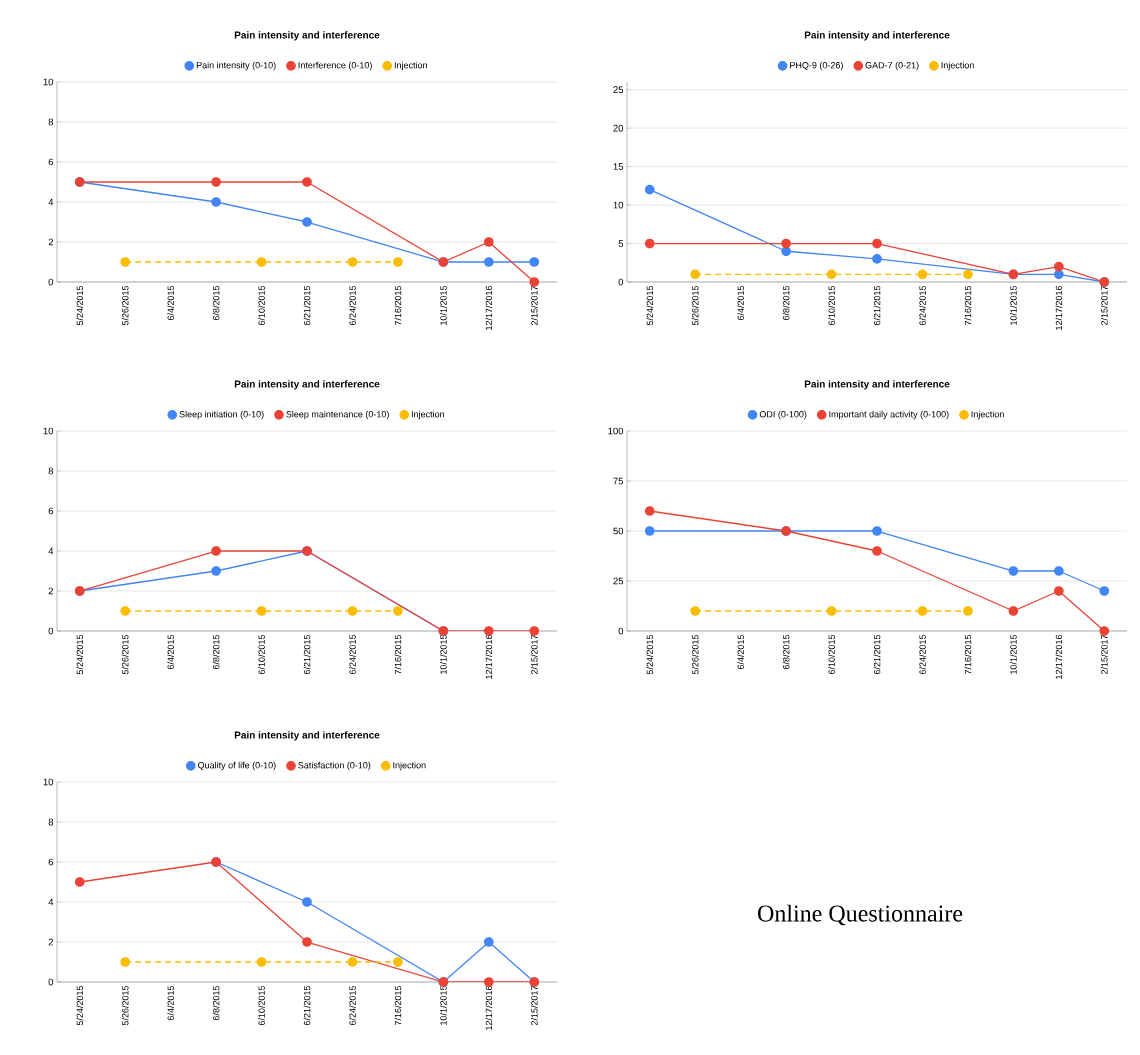 This screenshot has height=1055, width=1140. I want to click on y-tick-label: 75, so click(618, 481).